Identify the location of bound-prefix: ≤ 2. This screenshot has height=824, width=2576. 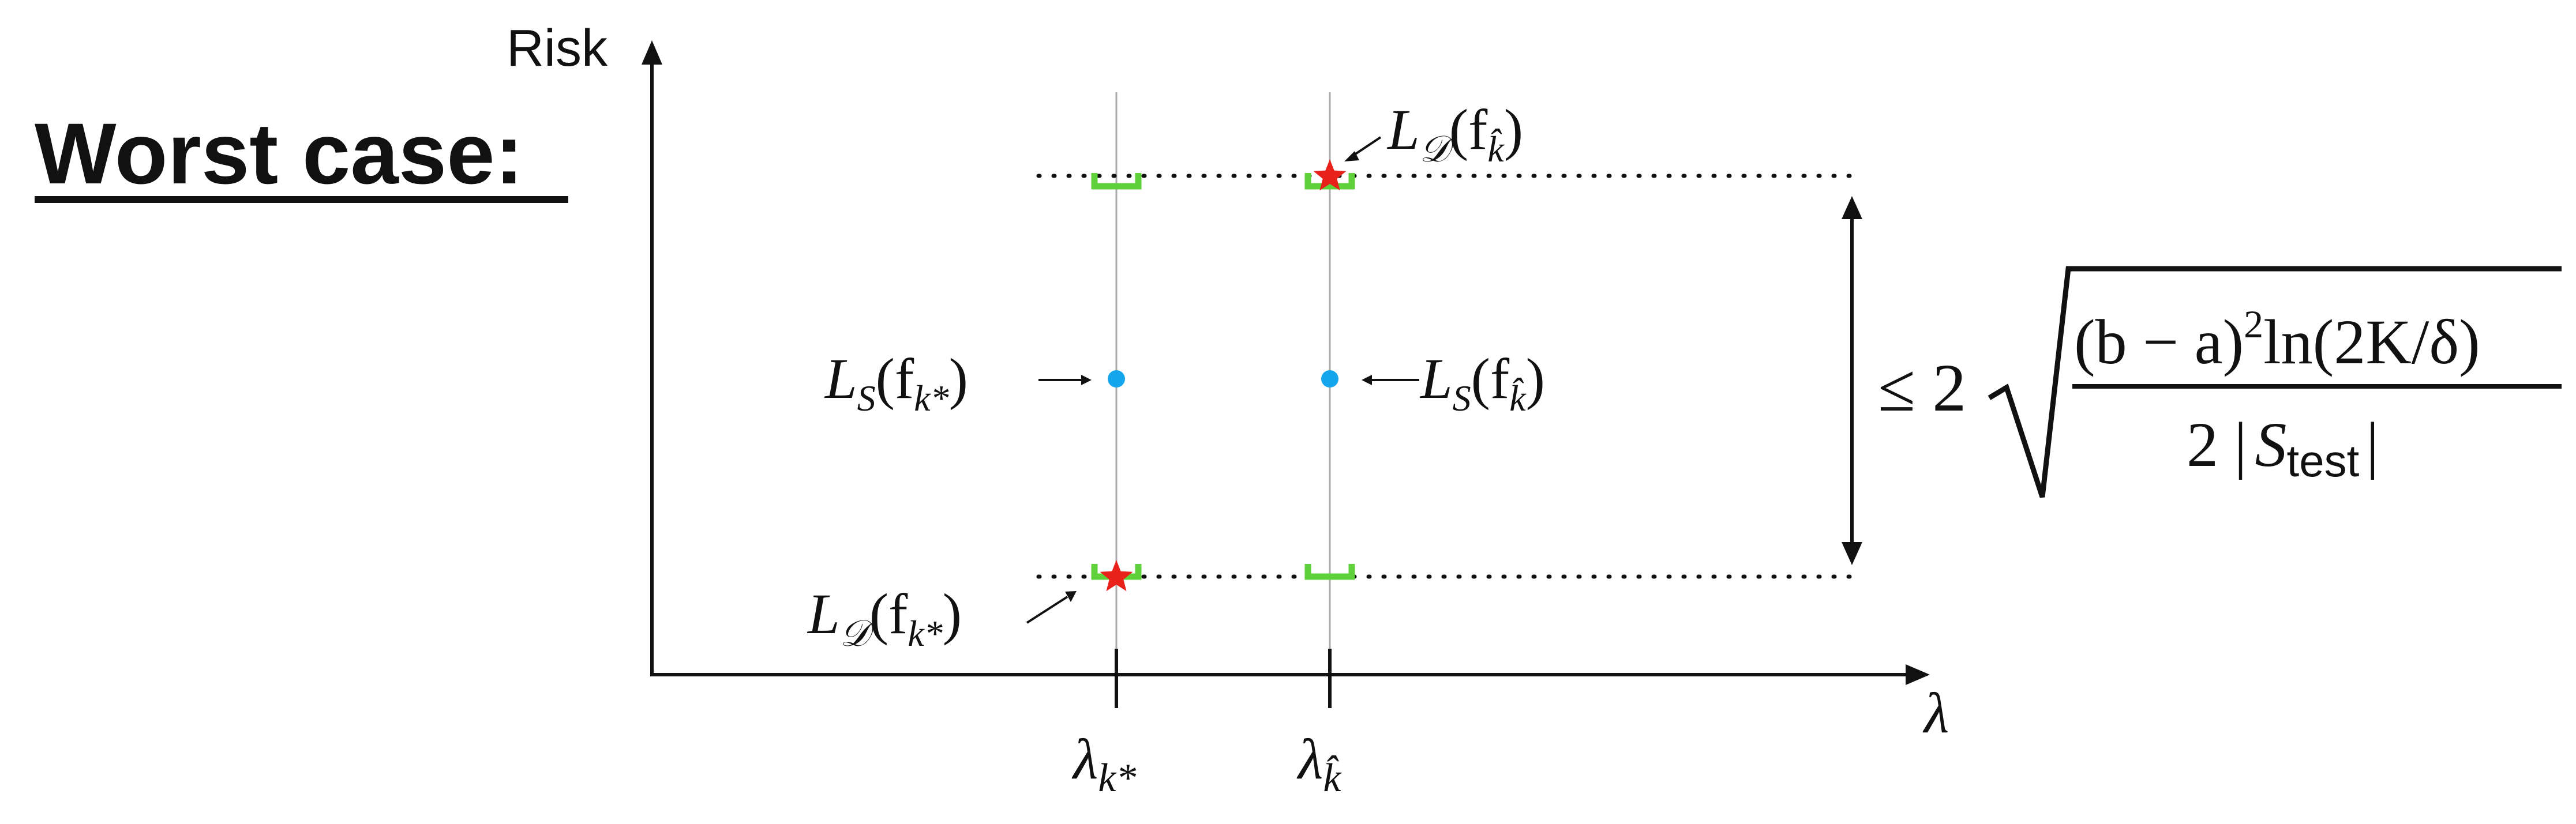
(1922, 388).